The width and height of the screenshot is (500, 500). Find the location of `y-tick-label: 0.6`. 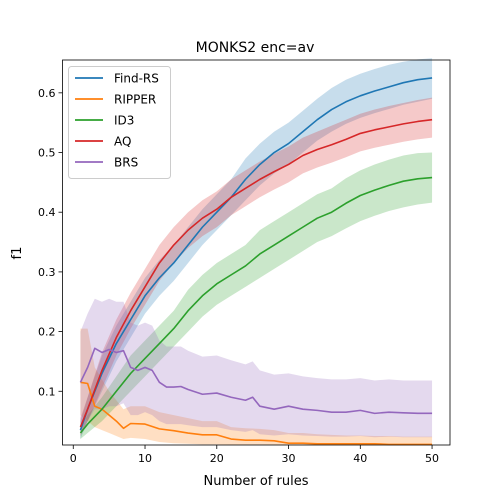

y-tick-label: 0.6 is located at coordinates (47, 93).